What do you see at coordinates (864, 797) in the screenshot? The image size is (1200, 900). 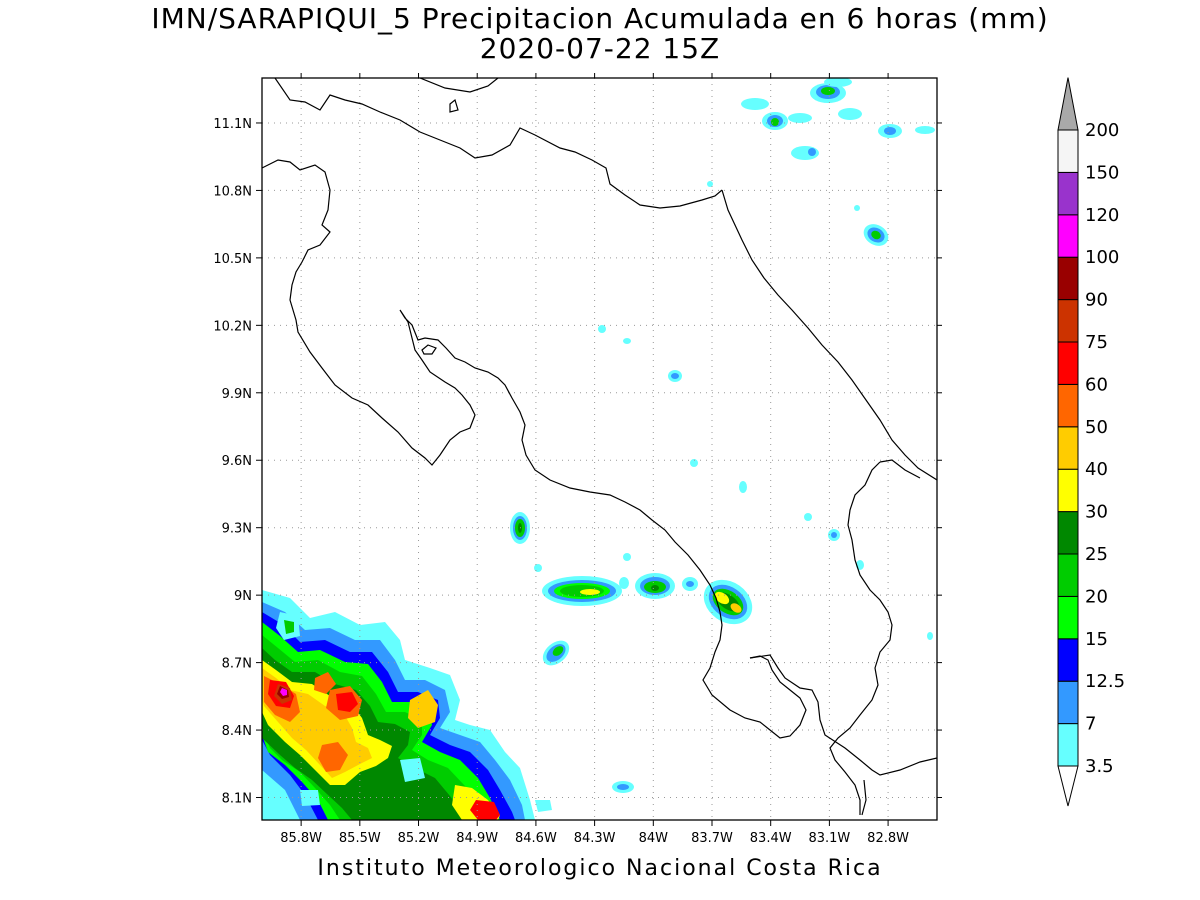 I see `panama-coast-south` at bounding box center [864, 797].